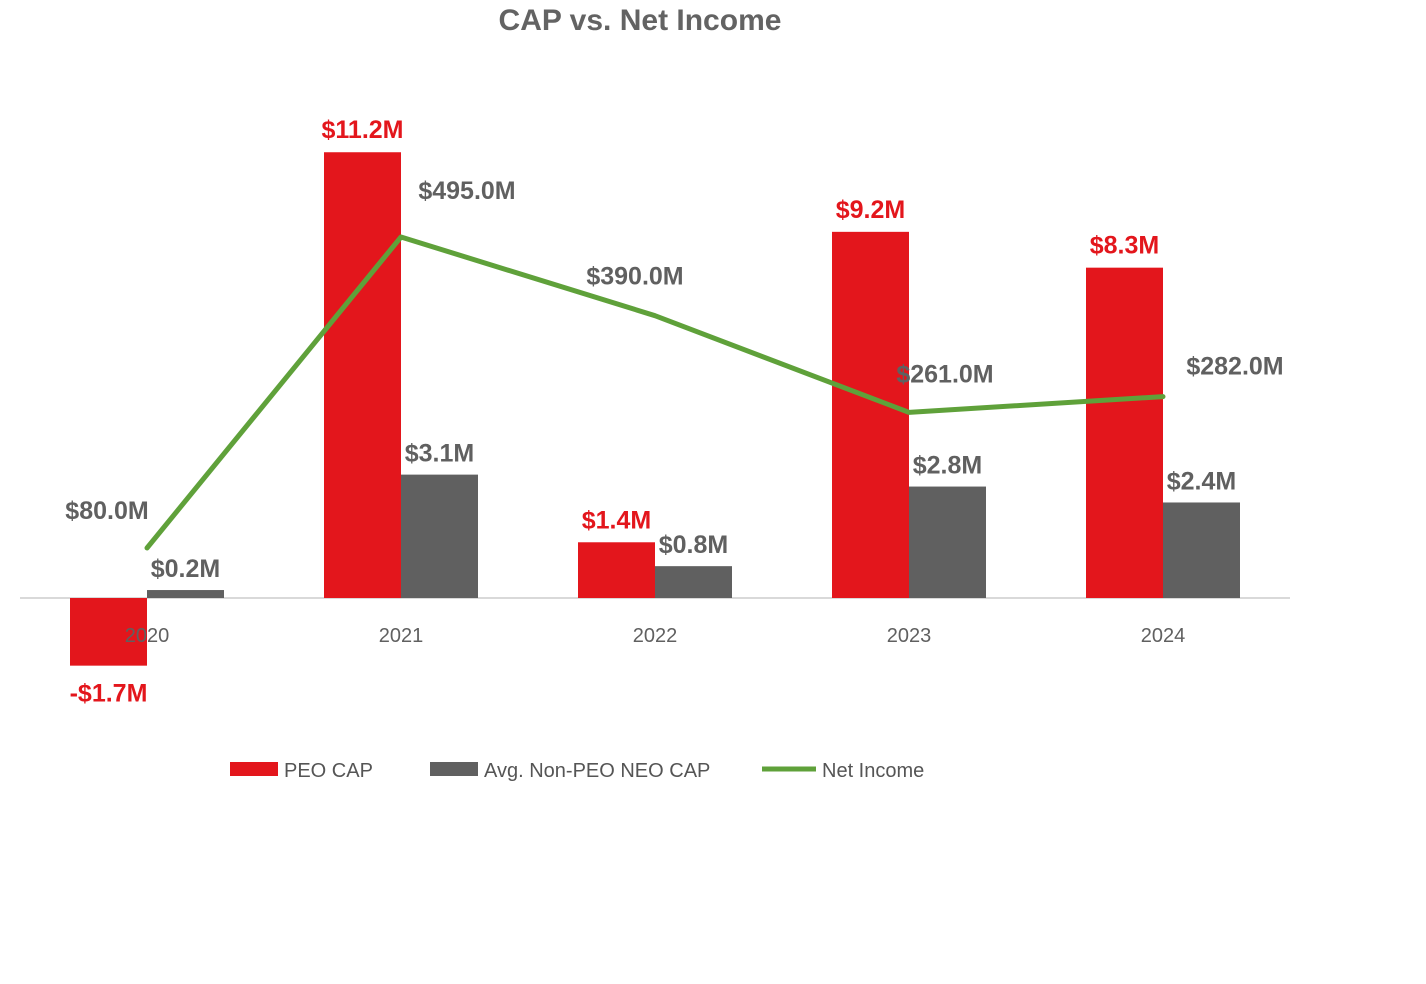 The width and height of the screenshot is (1426, 984). What do you see at coordinates (362, 375) in the screenshot?
I see `bar-peo-cap-2021` at bounding box center [362, 375].